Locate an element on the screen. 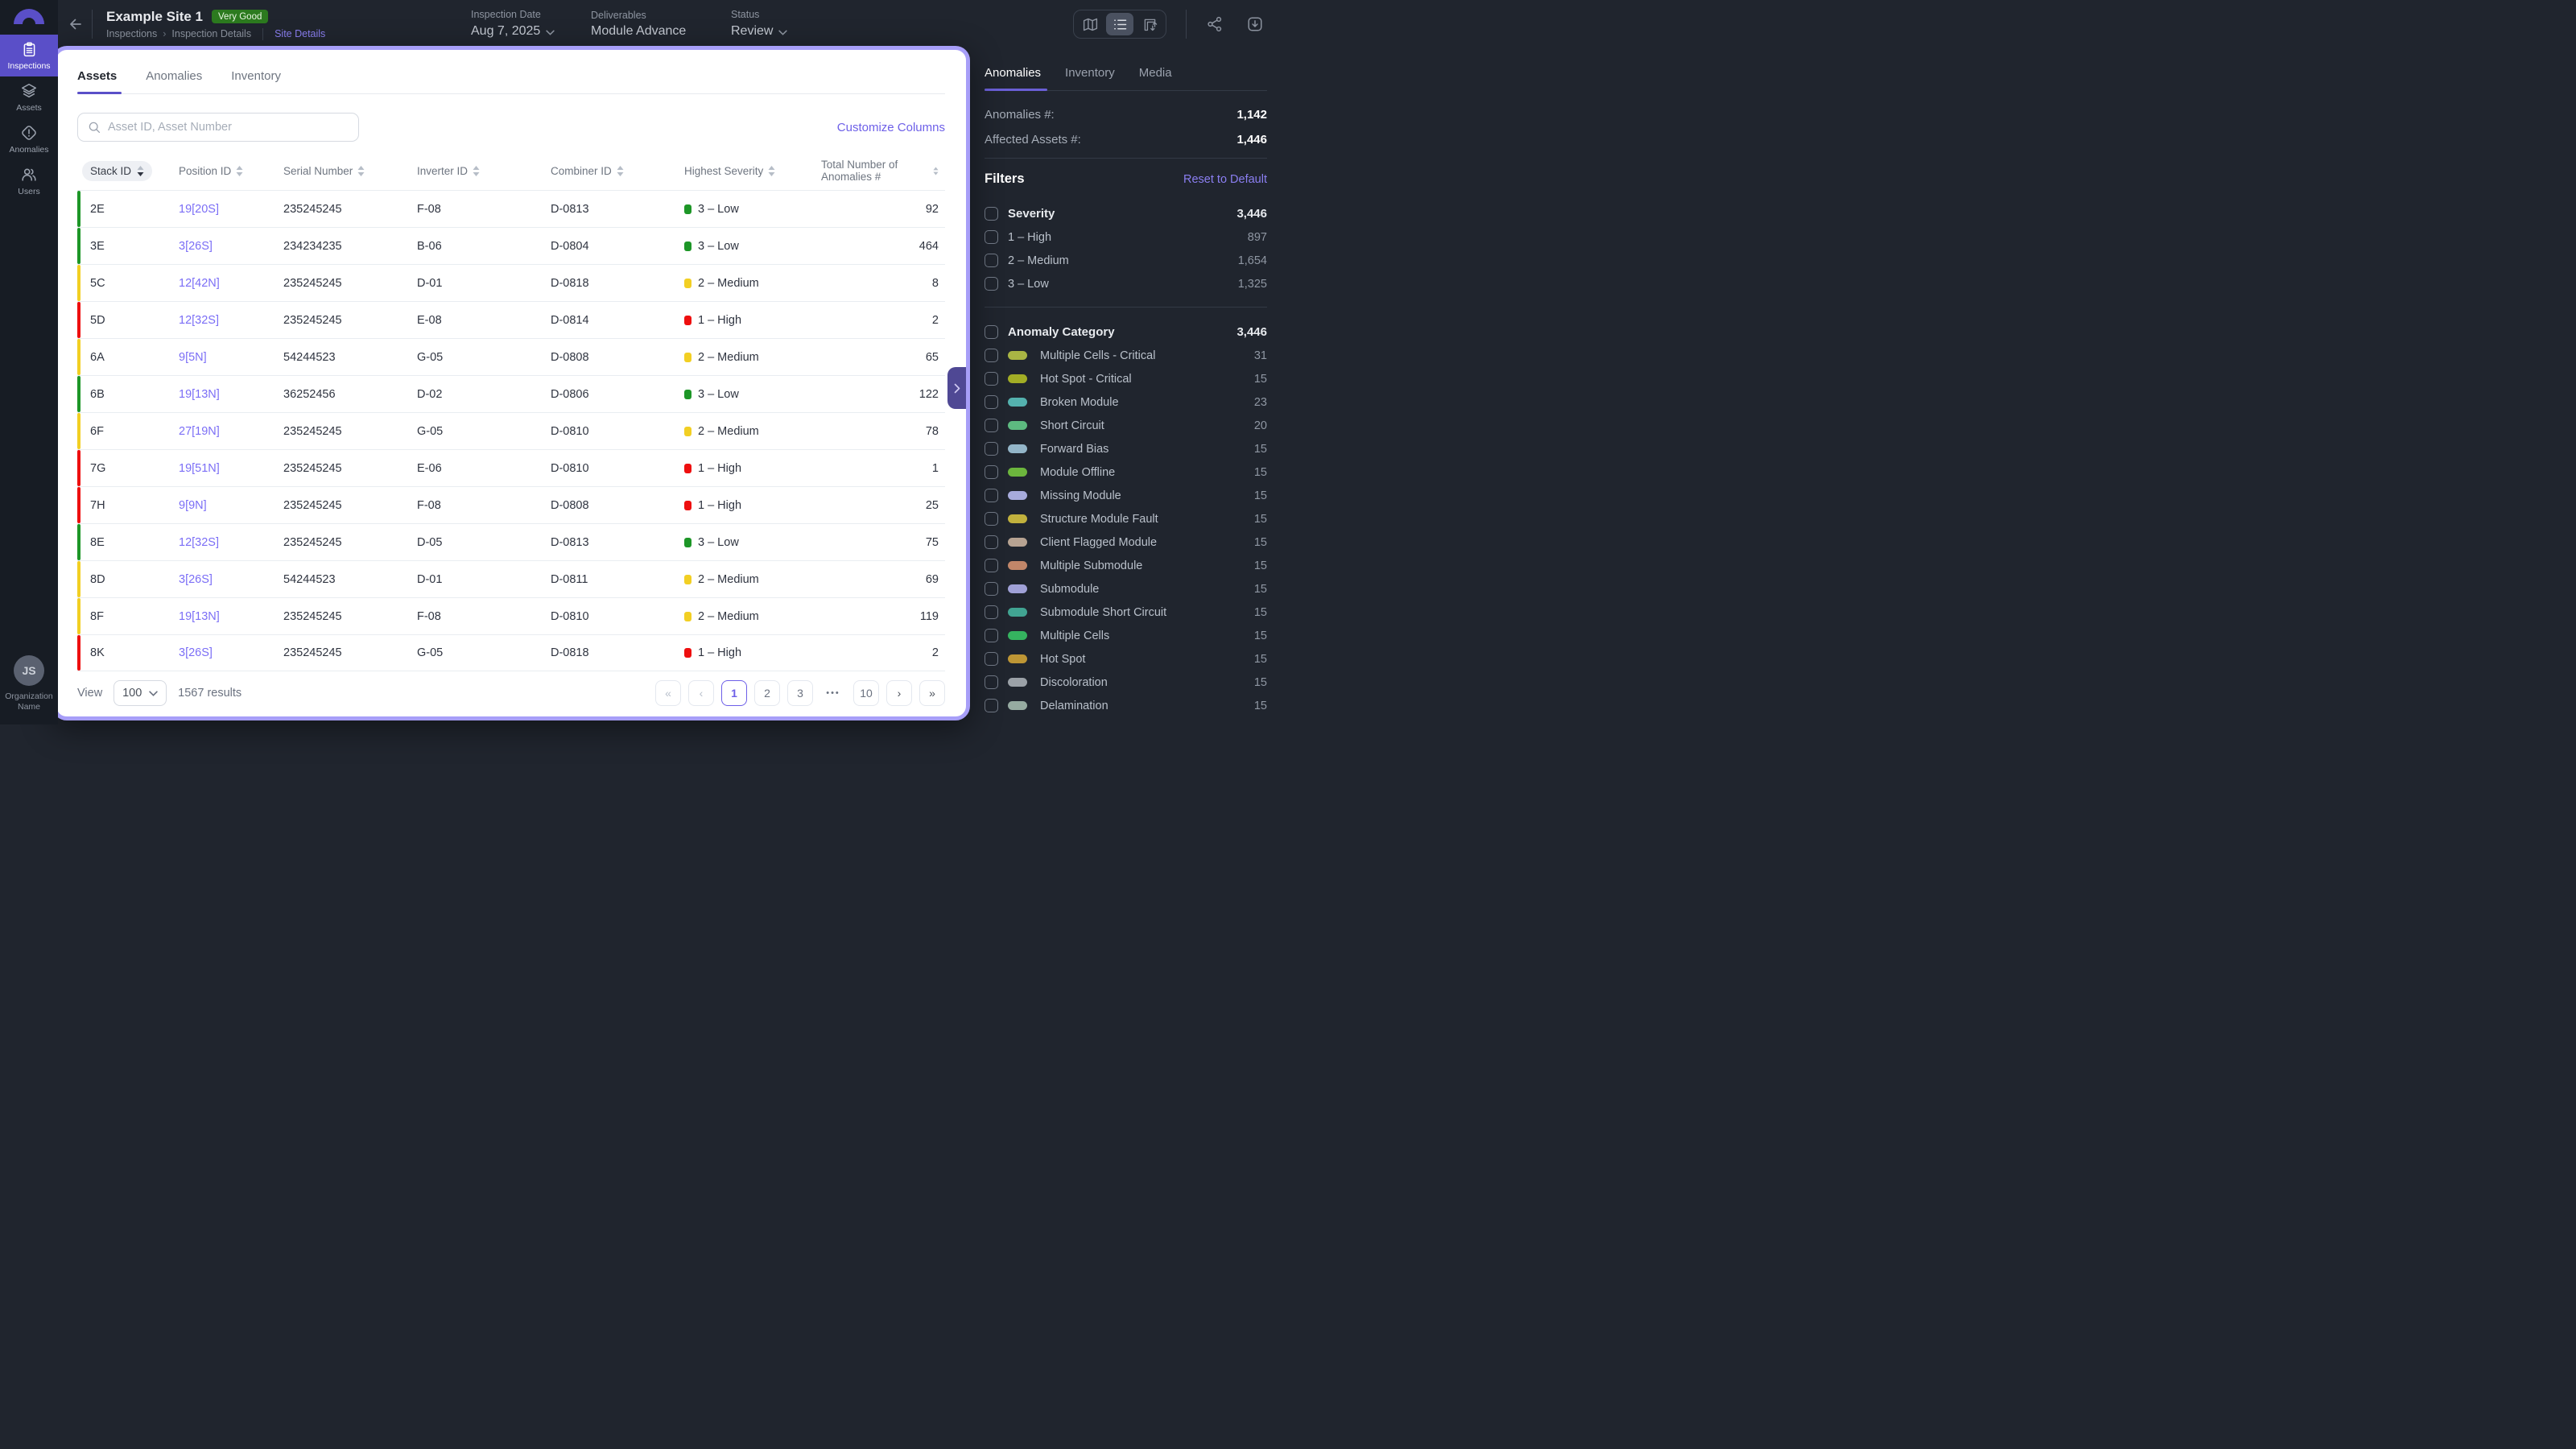 The height and width of the screenshot is (1449, 2576). field-value: Review is located at coordinates (775, 31).